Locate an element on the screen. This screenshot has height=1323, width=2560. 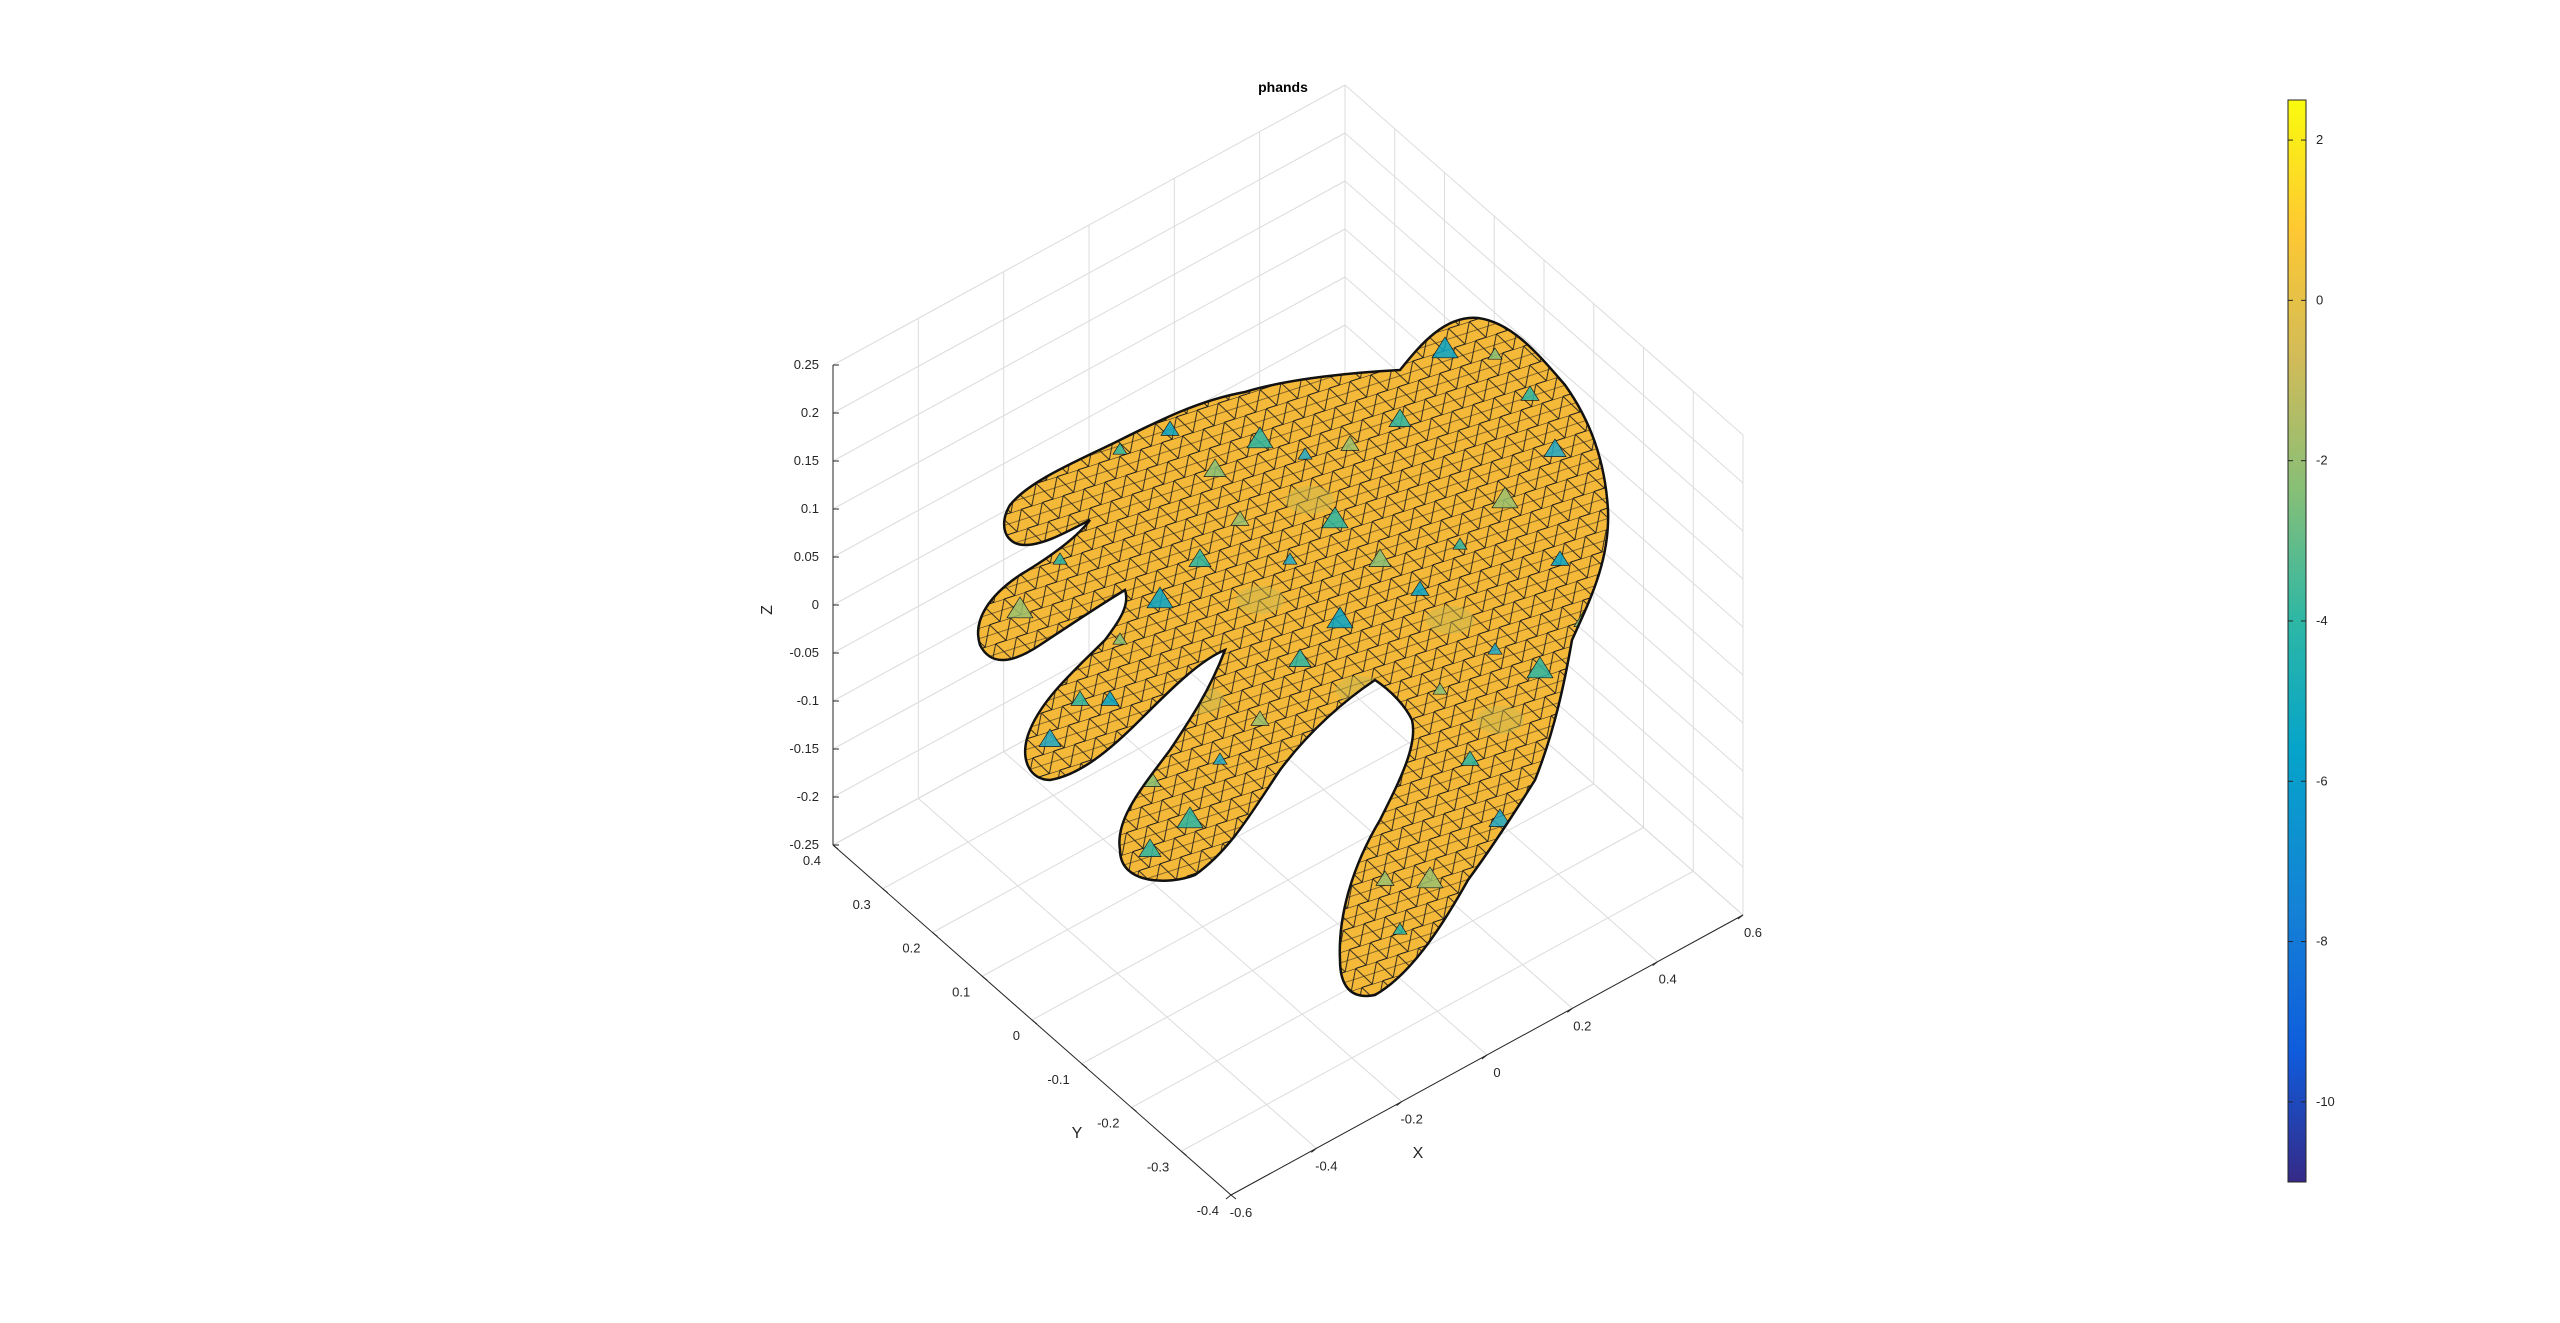
x-tick-label: -0.2 is located at coordinates (1411, 1119).